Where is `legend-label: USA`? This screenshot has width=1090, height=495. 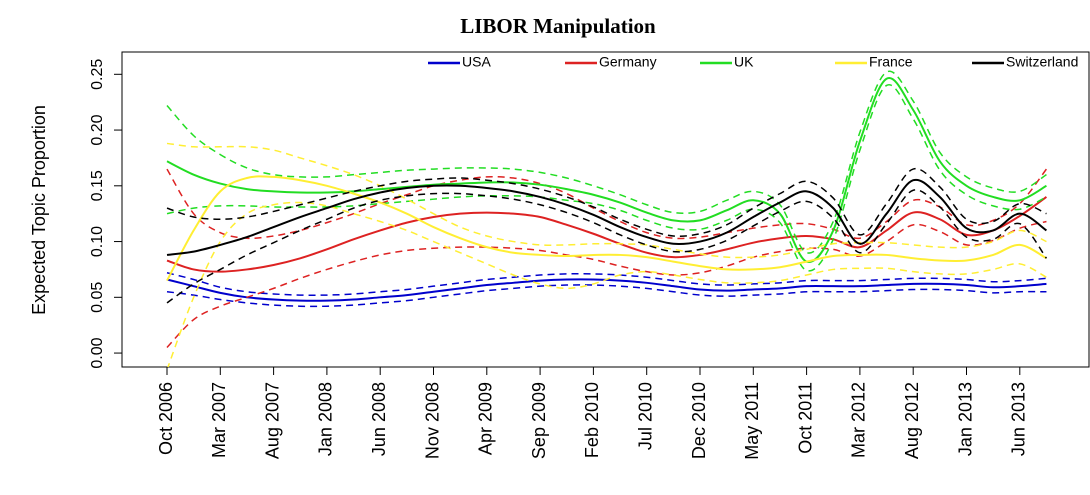 legend-label: USA is located at coordinates (476, 62).